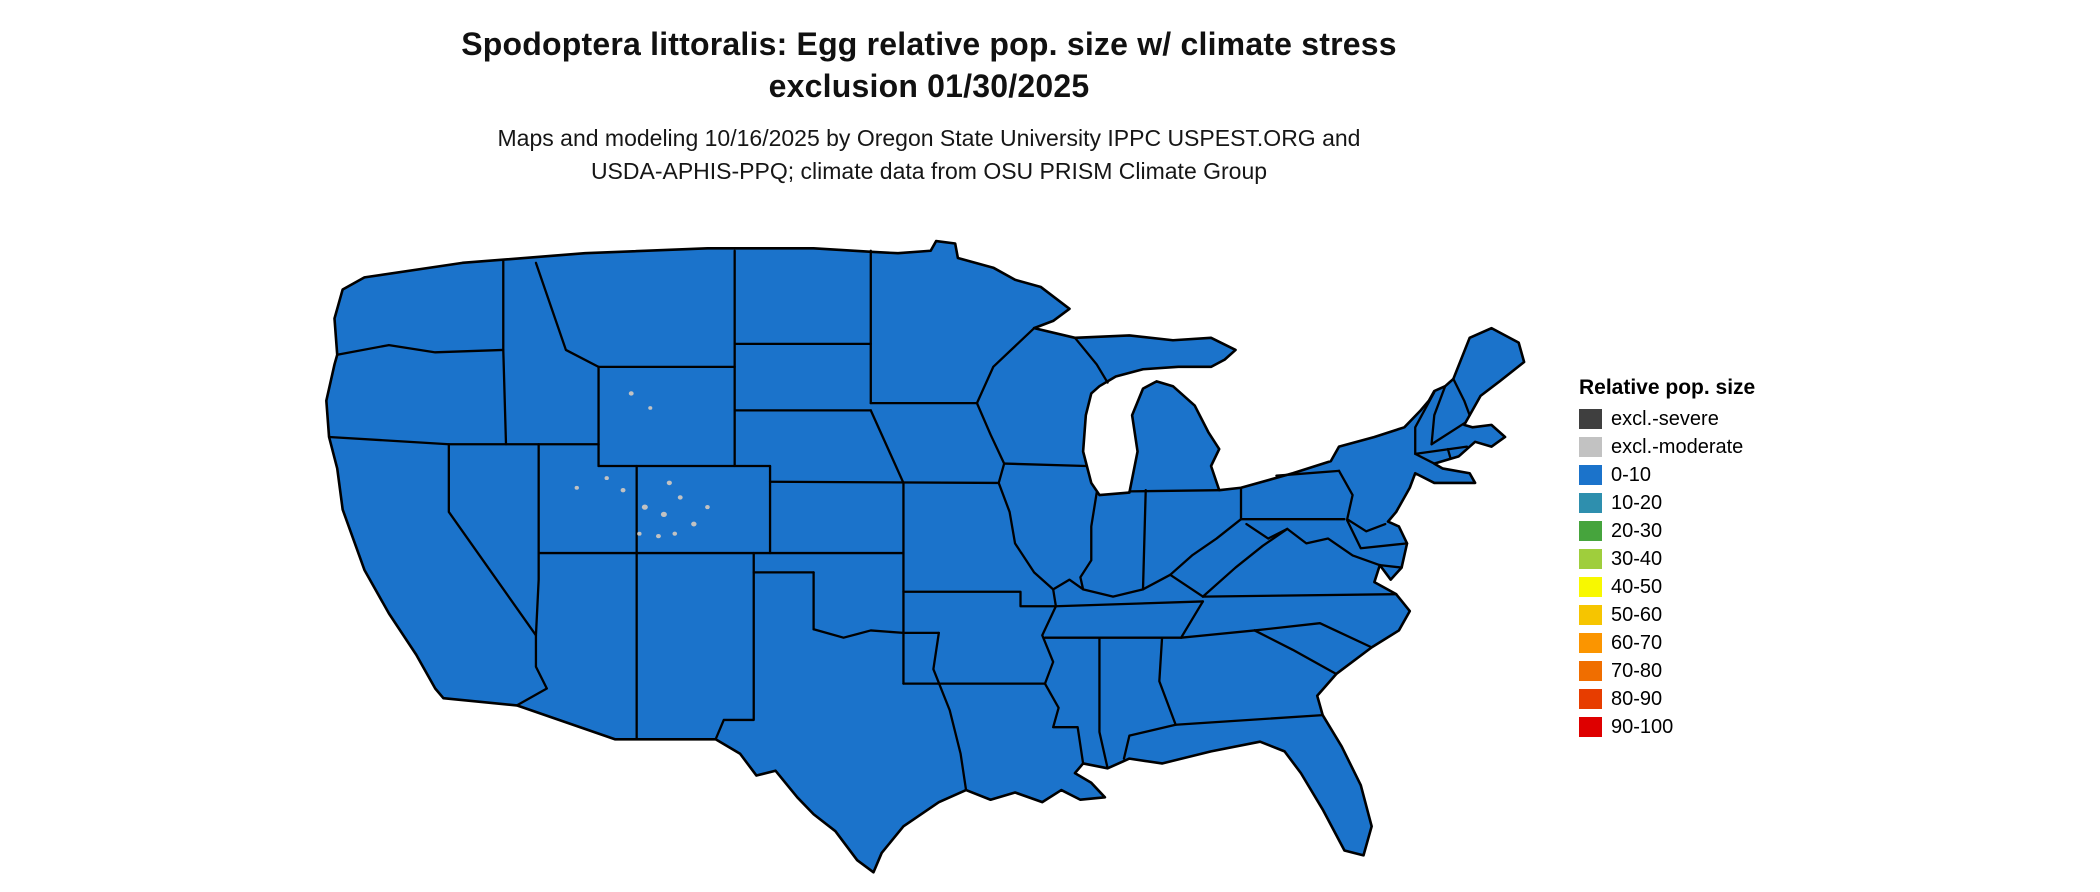  Describe the element at coordinates (1631, 475) in the screenshot. I see `legend-label: 0-10` at that location.